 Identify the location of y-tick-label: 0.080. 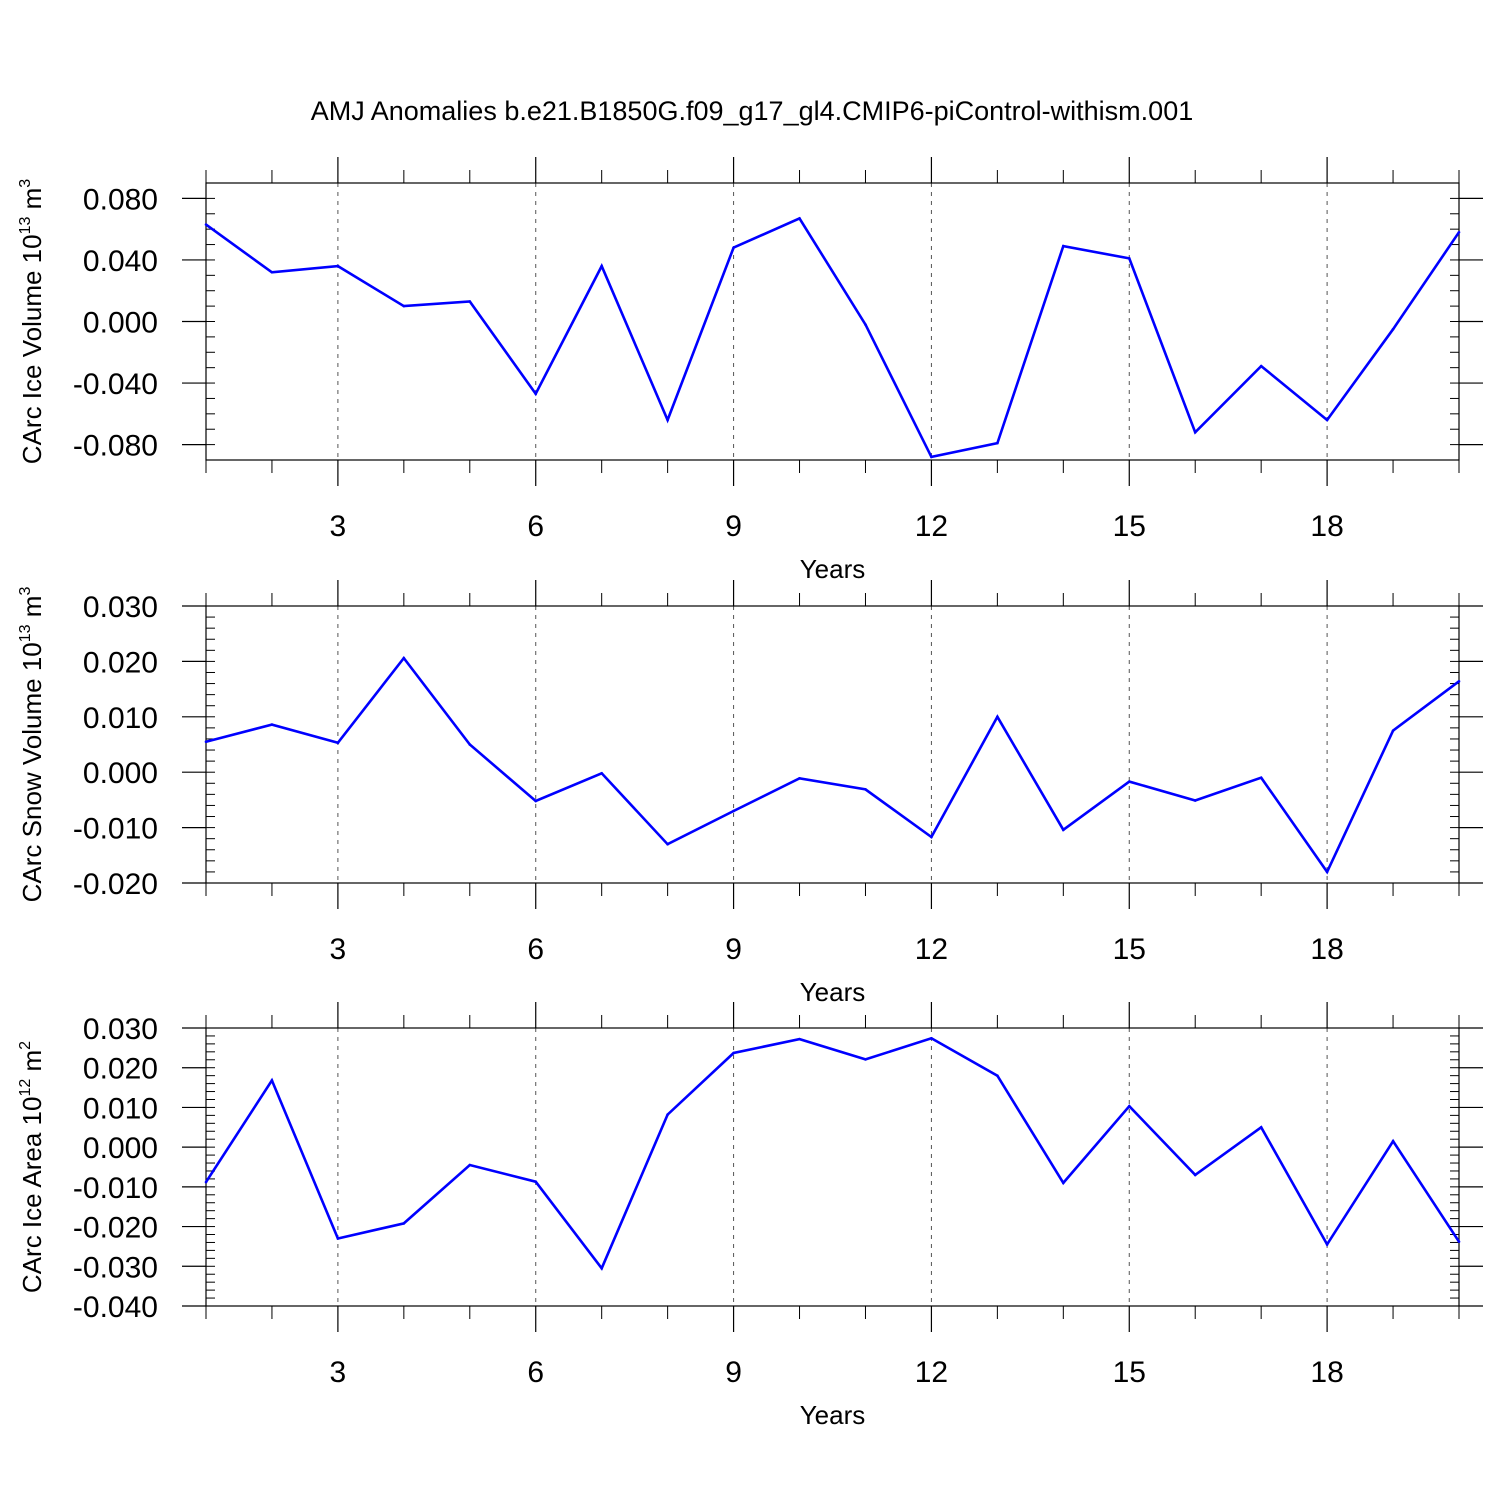
(120, 199).